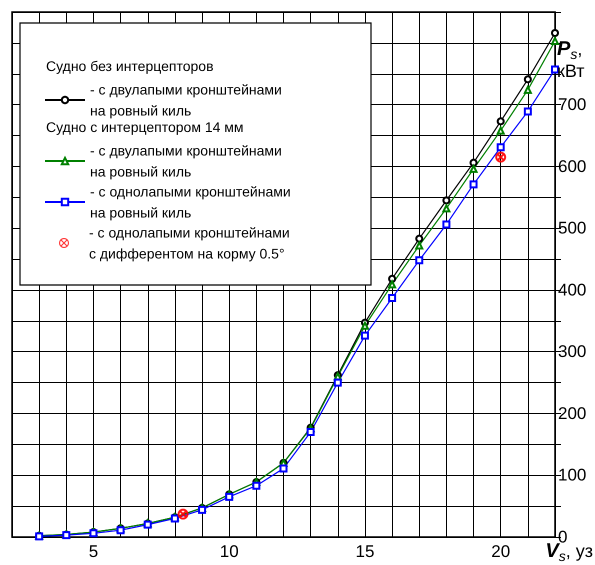 Image resolution: width=595 pixels, height=565 pixels. What do you see at coordinates (572, 413) in the screenshot?
I see `y-tick-label: 200` at bounding box center [572, 413].